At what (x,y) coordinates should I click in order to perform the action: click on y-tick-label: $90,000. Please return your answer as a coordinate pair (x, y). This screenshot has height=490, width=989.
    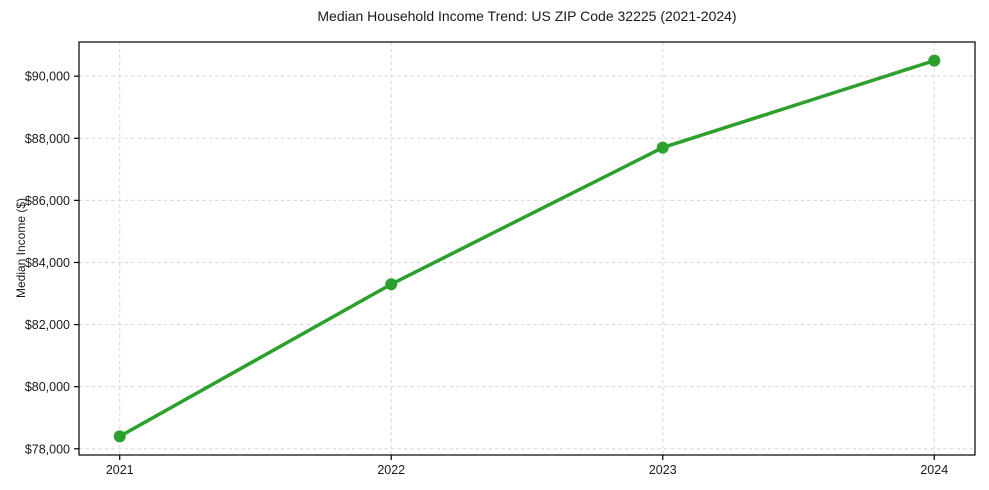
    Looking at the image, I should click on (47, 77).